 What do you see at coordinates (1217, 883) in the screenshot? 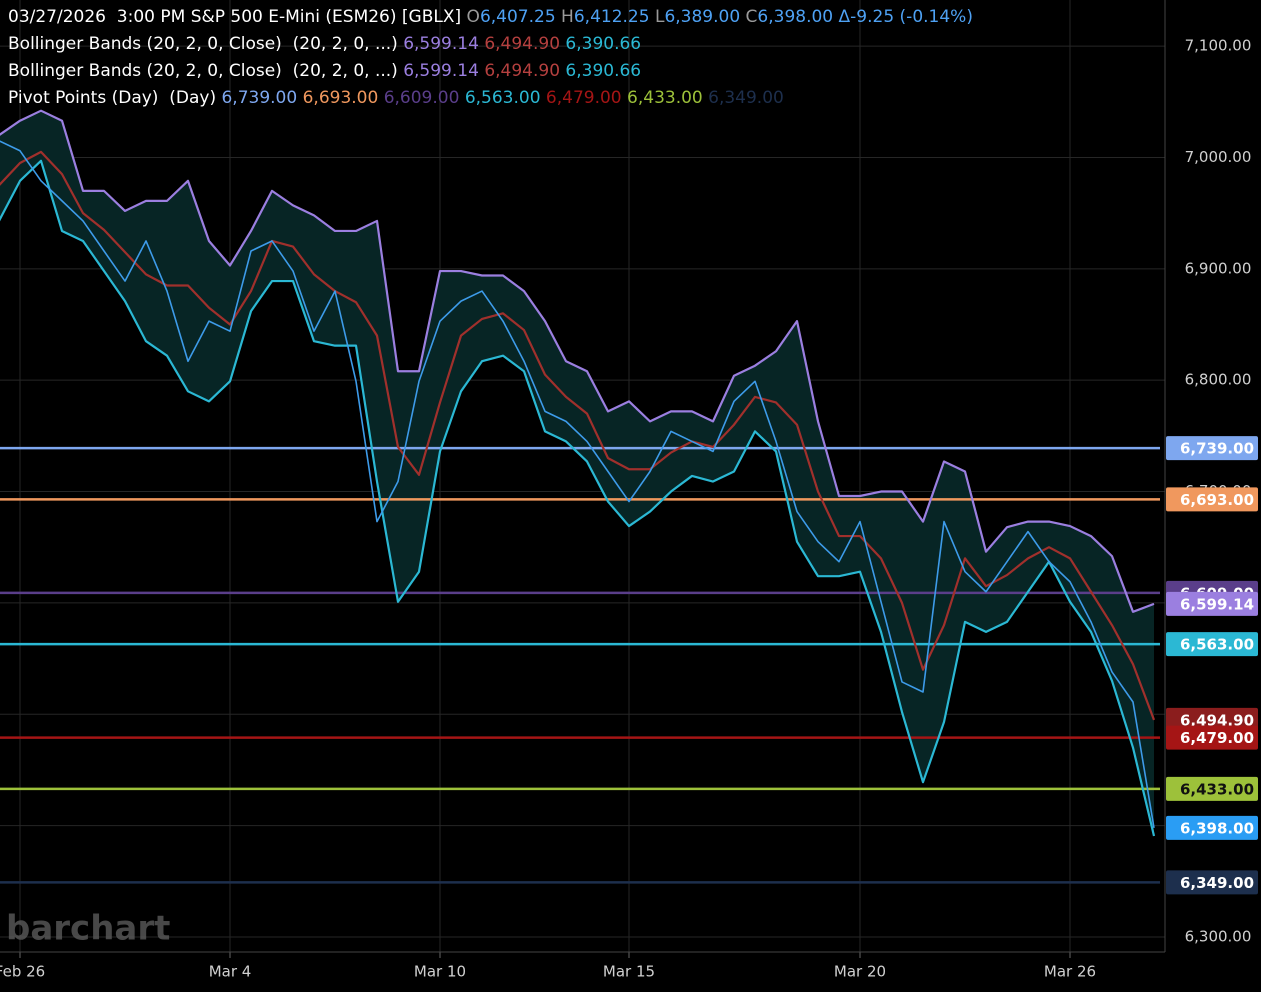
I see `price-badge-label: 6,349.00` at bounding box center [1217, 883].